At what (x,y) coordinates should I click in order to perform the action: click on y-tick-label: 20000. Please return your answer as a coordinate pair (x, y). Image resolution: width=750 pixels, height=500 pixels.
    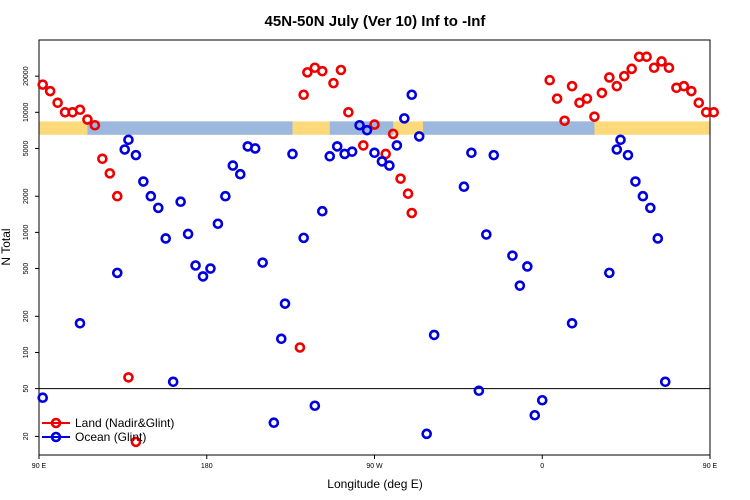
    Looking at the image, I should click on (26, 76).